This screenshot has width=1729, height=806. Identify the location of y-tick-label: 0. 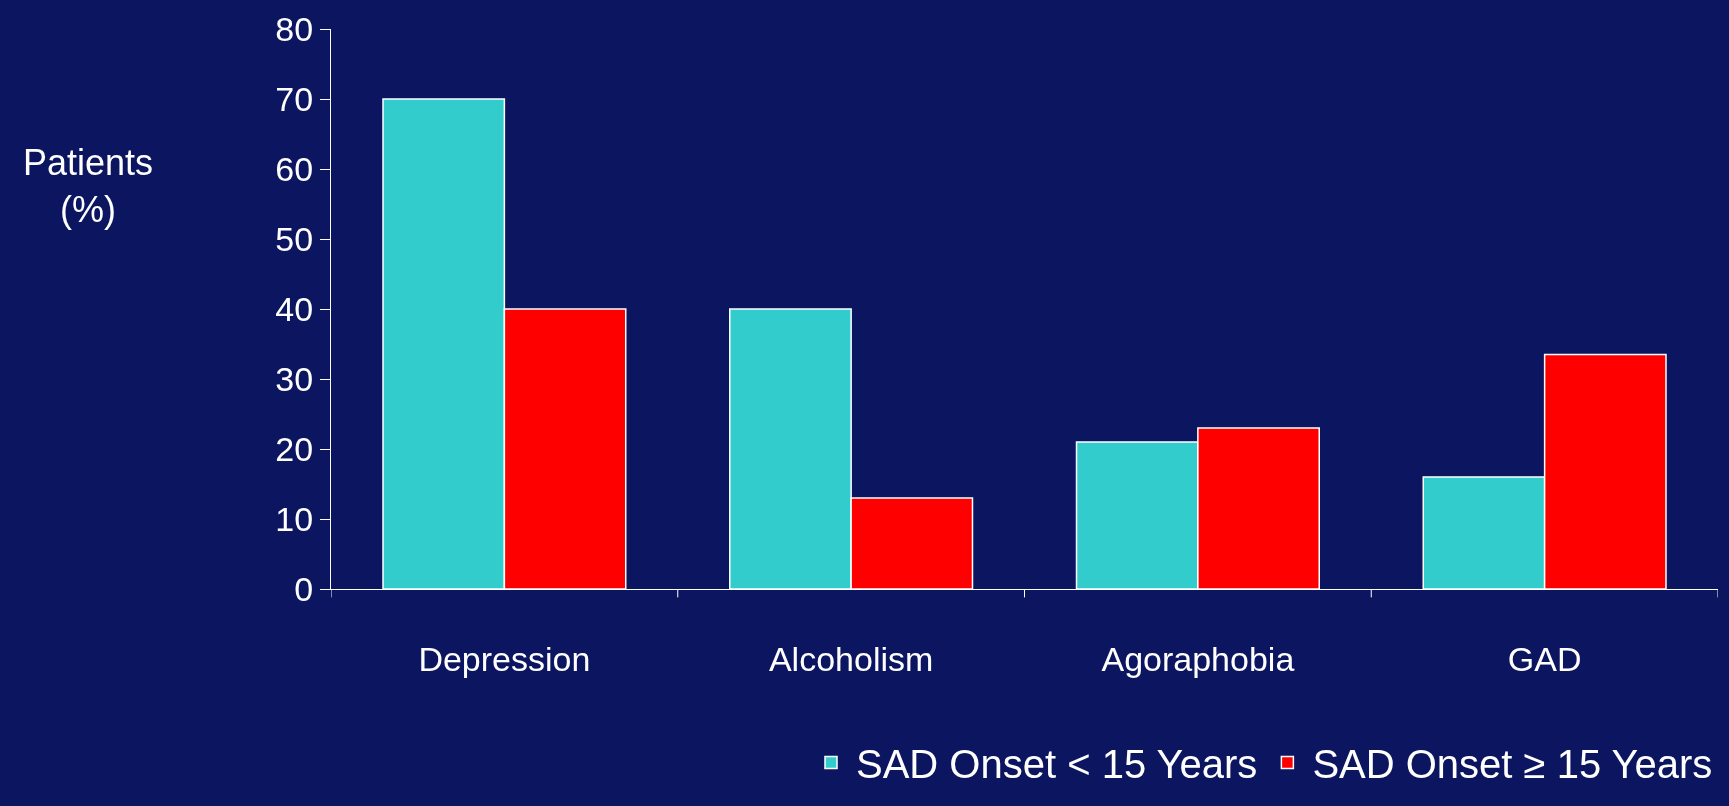
(304, 588).